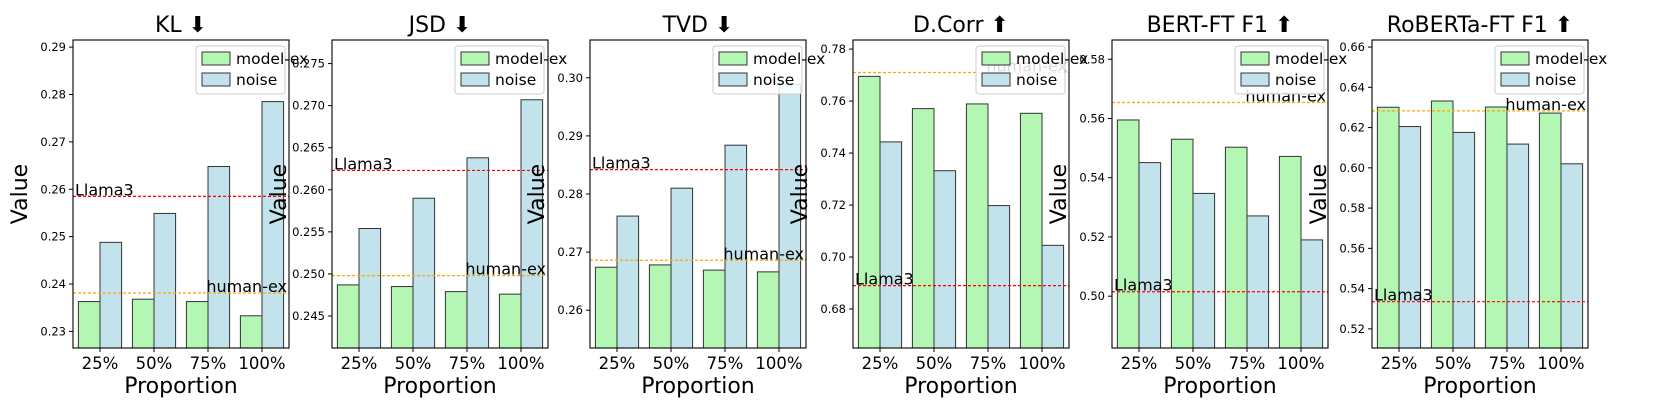  I want to click on subplot-title: TVD ⬇, so click(698, 25).